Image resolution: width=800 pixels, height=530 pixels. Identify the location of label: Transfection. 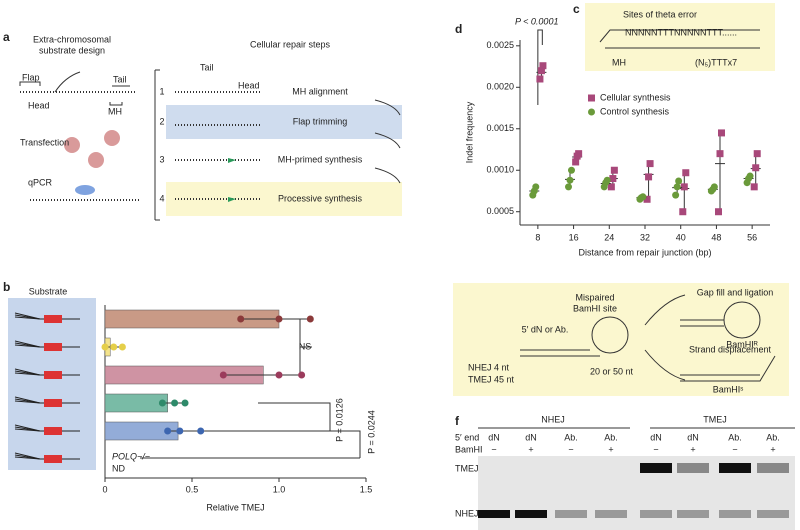
(44, 142).